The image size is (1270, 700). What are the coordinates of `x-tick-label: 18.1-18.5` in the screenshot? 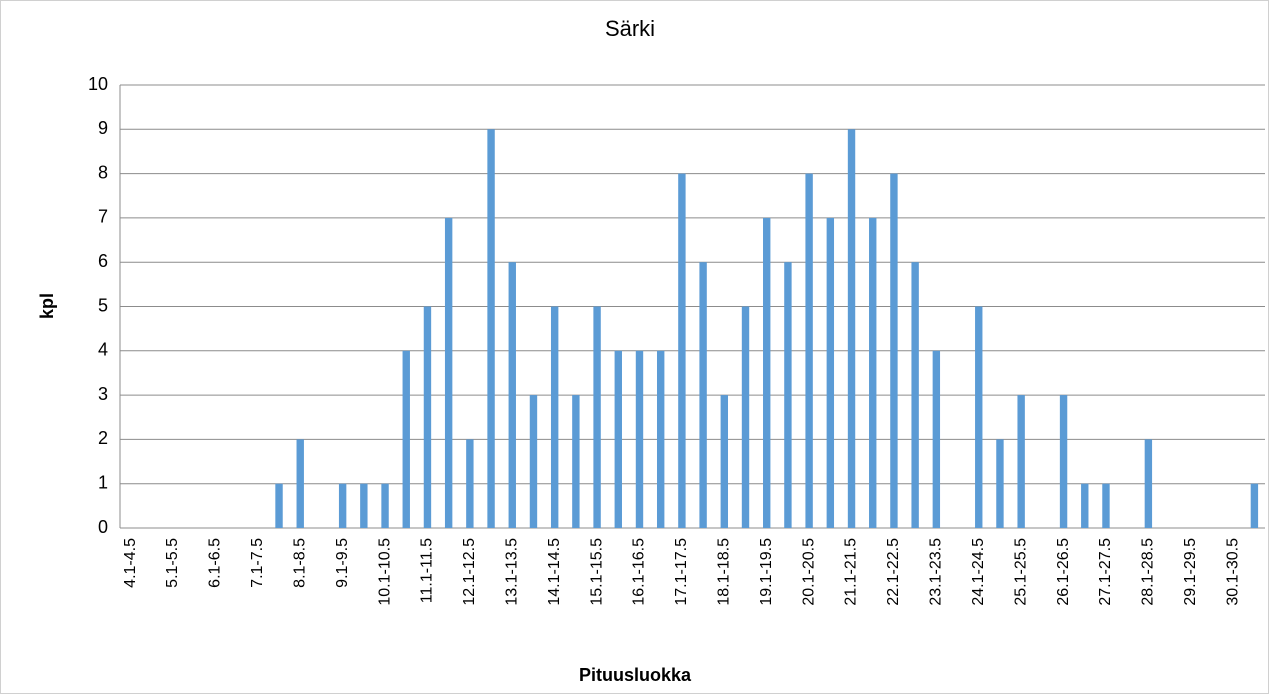 It's located at (724, 572).